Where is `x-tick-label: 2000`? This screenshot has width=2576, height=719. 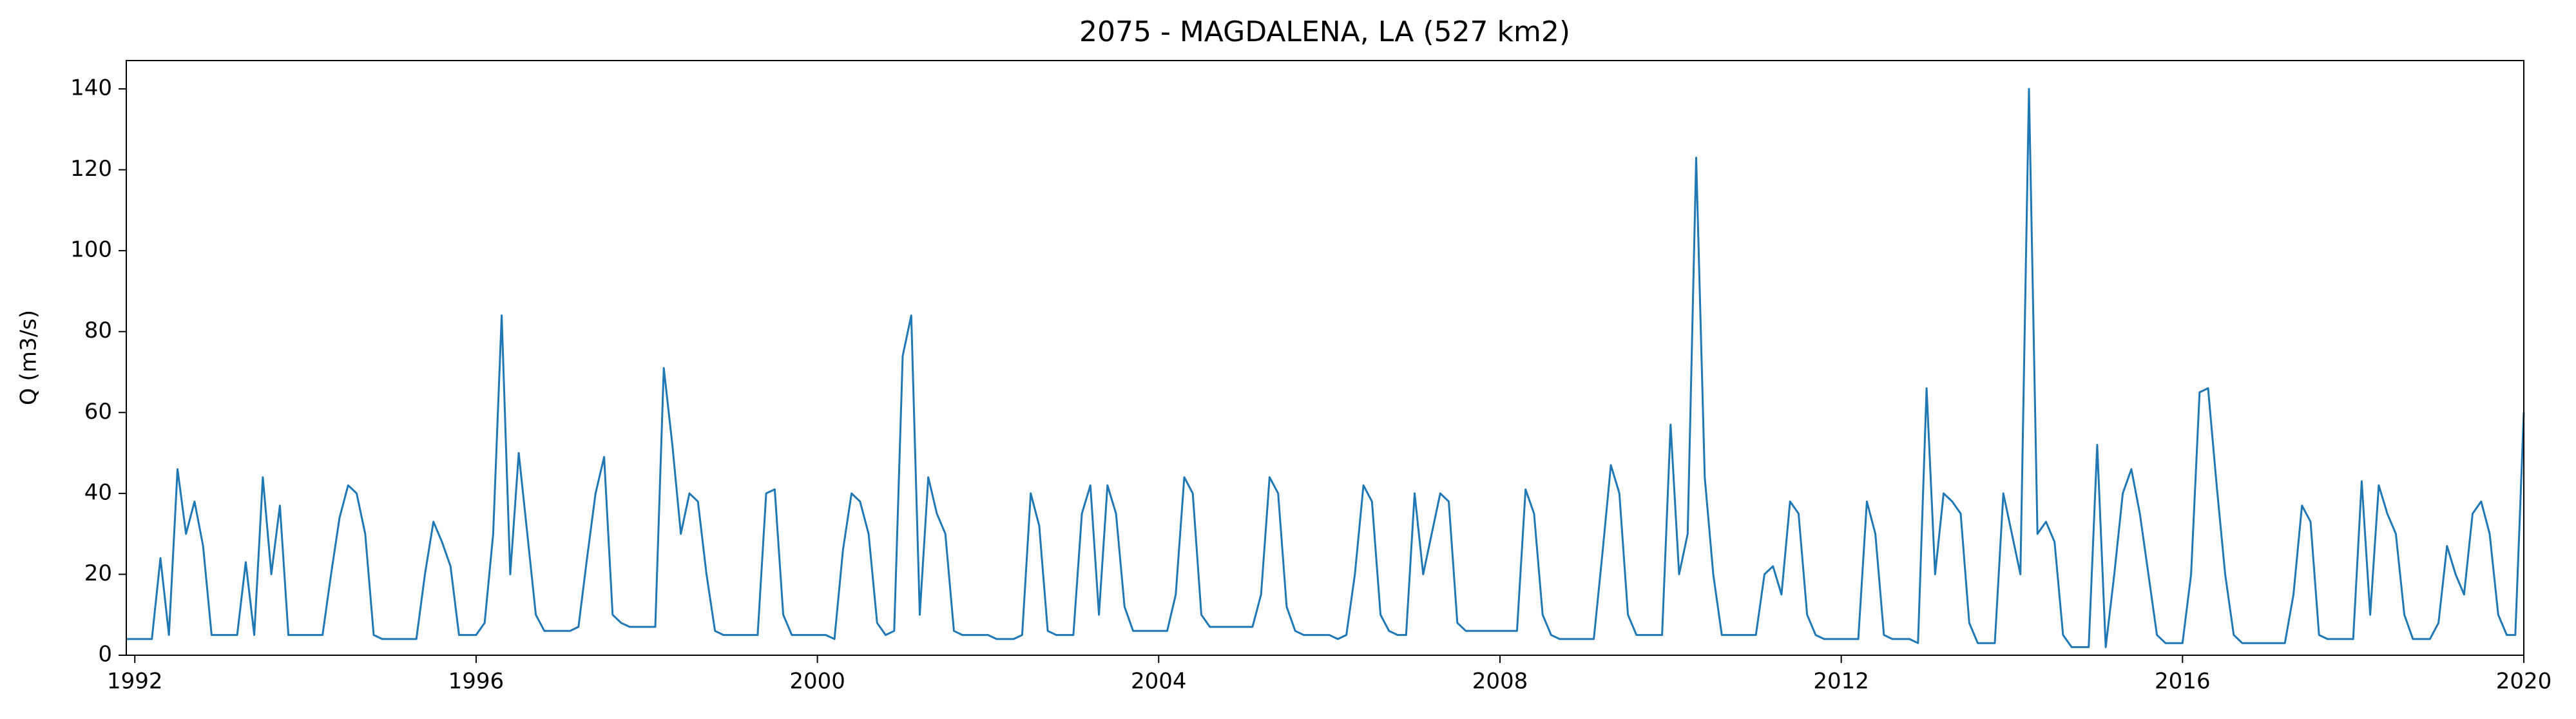
x-tick-label: 2000 is located at coordinates (817, 682).